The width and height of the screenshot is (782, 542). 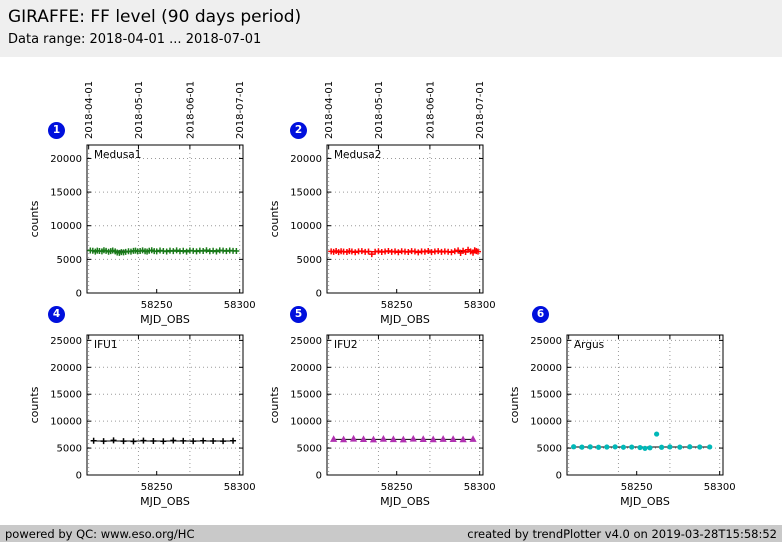 What do you see at coordinates (346, 345) in the screenshot?
I see `series-label: IFU2` at bounding box center [346, 345].